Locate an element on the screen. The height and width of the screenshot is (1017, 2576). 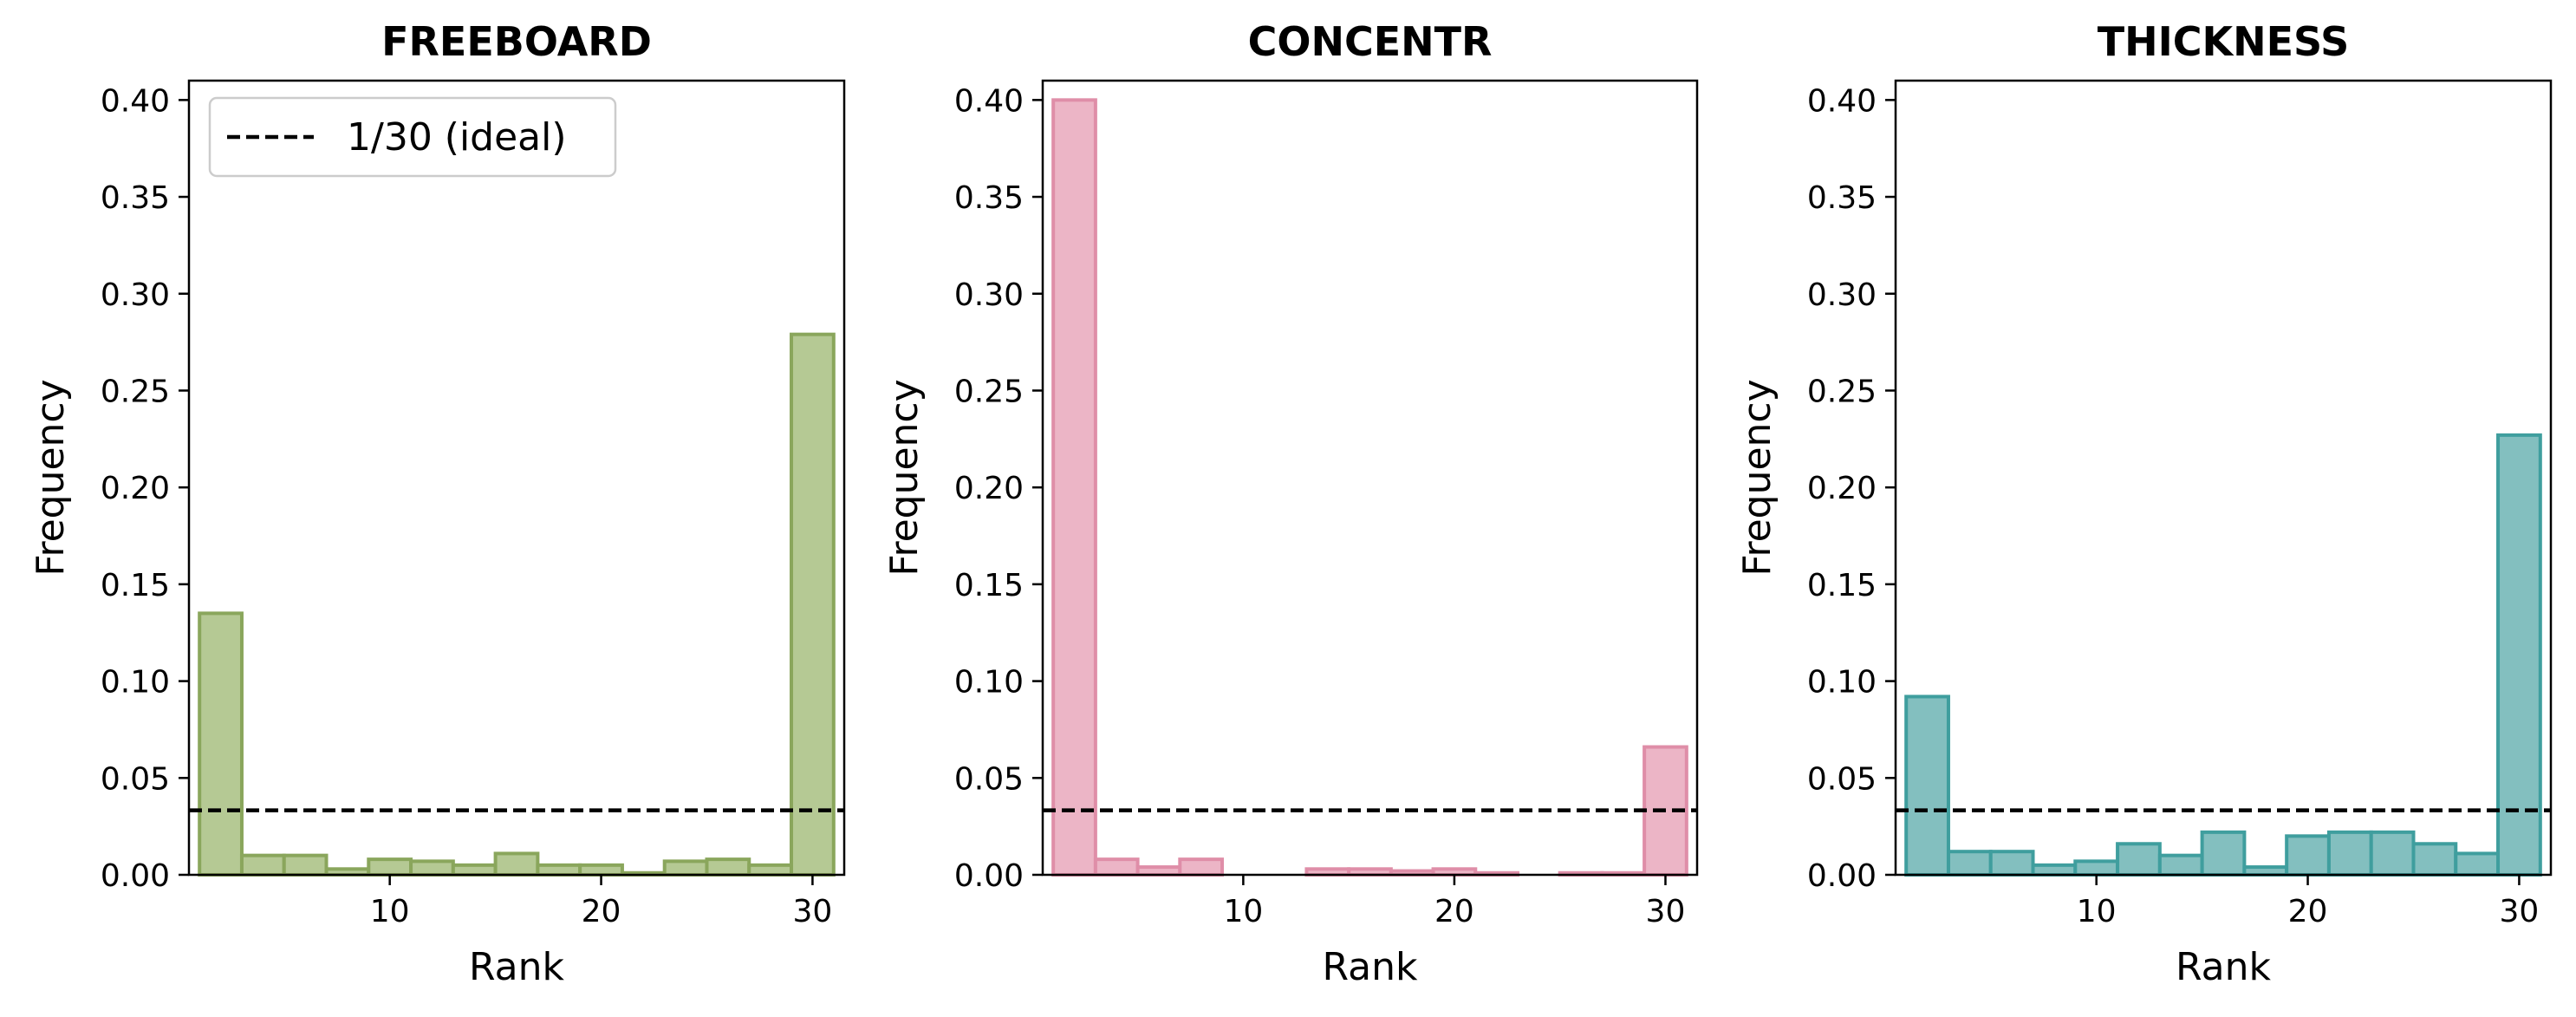
legend: 1/30 (ideal) is located at coordinates (412, 137).